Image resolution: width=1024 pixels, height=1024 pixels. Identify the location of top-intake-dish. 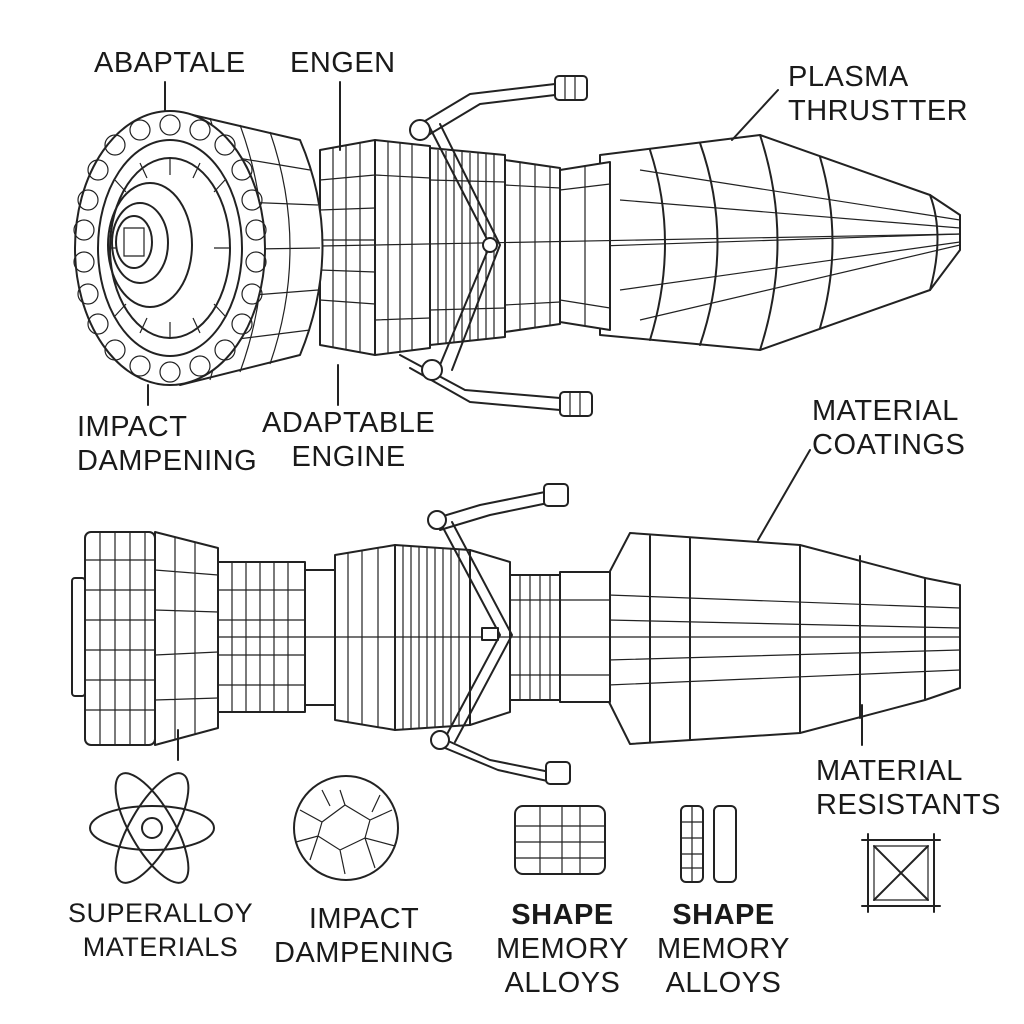
(198, 248).